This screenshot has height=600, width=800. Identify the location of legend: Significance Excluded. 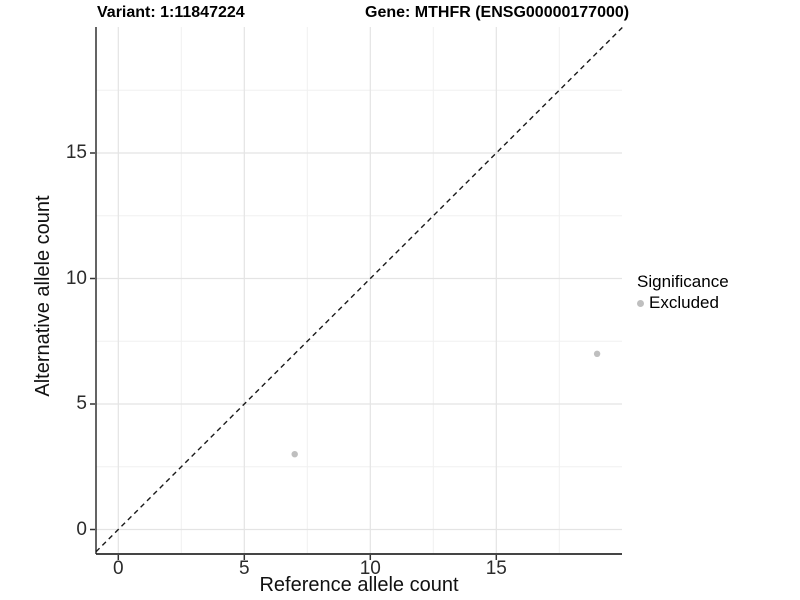
(683, 292).